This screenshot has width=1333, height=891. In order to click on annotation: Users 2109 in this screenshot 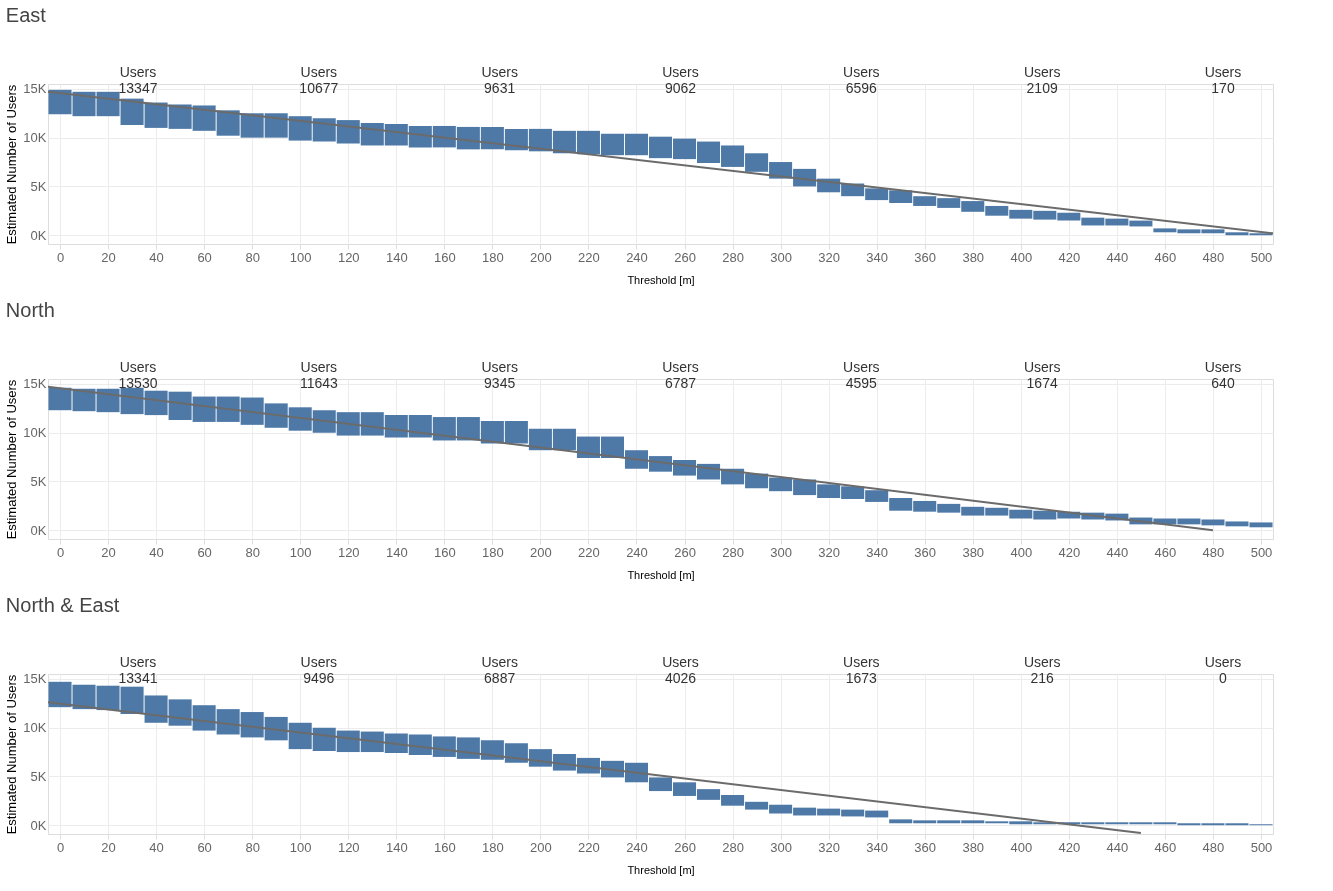, I will do `click(1042, 80)`.